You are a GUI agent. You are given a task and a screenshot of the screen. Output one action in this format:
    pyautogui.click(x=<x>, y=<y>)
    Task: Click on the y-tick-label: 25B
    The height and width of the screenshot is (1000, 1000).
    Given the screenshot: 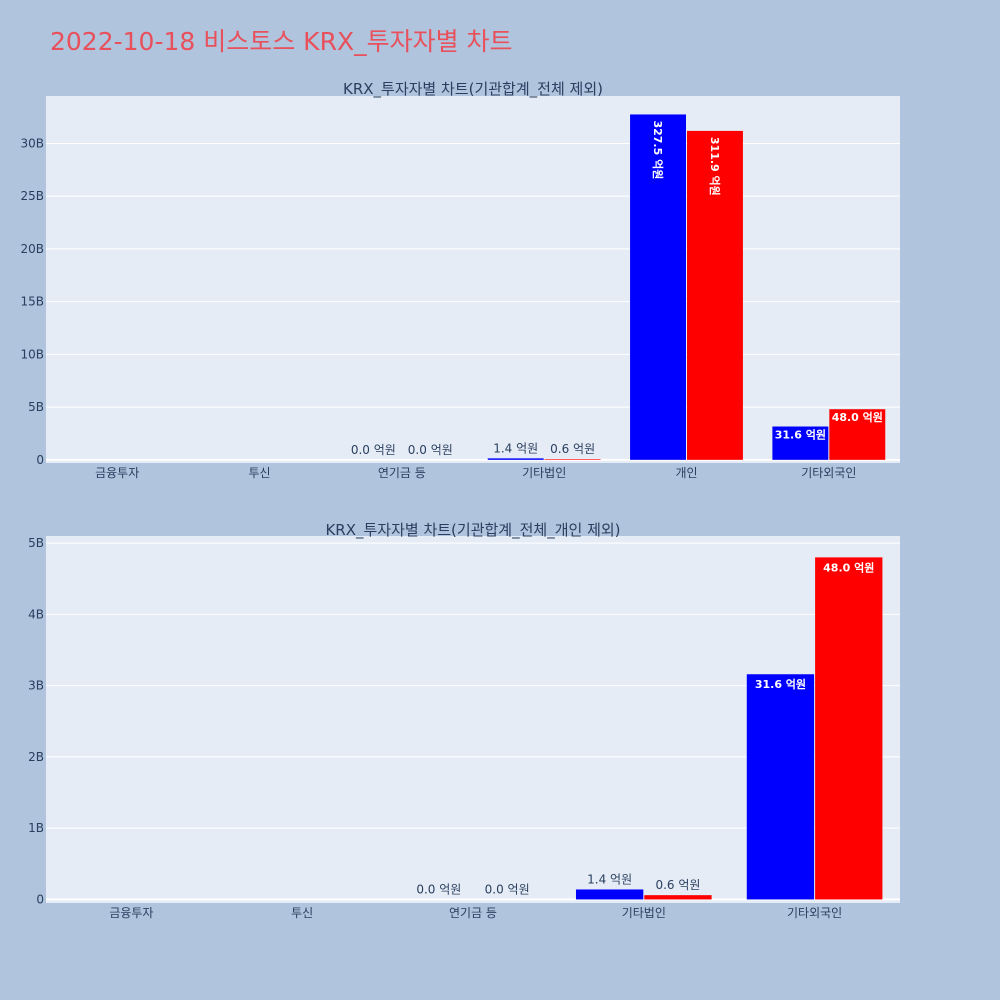 What is the action you would take?
    pyautogui.click(x=32, y=196)
    